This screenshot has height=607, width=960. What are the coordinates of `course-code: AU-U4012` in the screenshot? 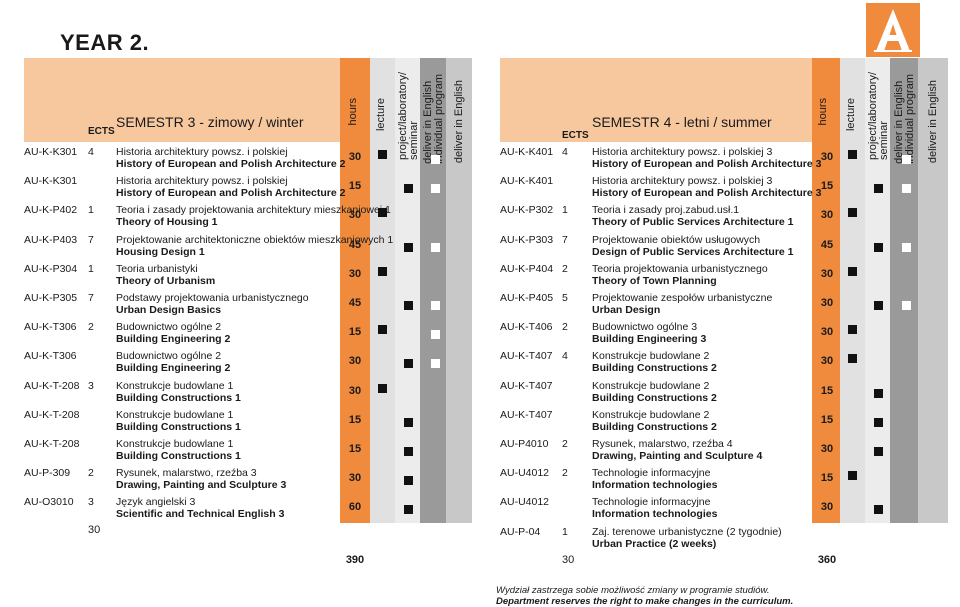 It's located at (525, 502).